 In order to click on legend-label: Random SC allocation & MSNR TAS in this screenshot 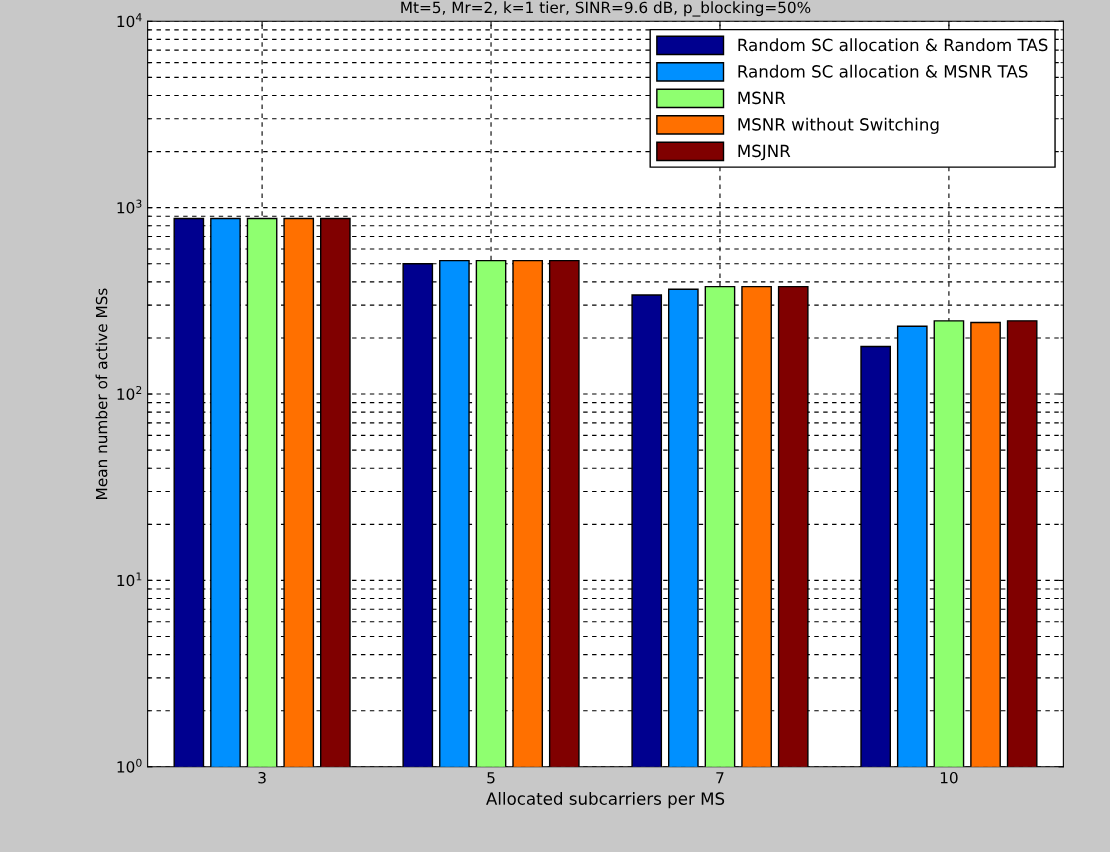, I will do `click(883, 71)`.